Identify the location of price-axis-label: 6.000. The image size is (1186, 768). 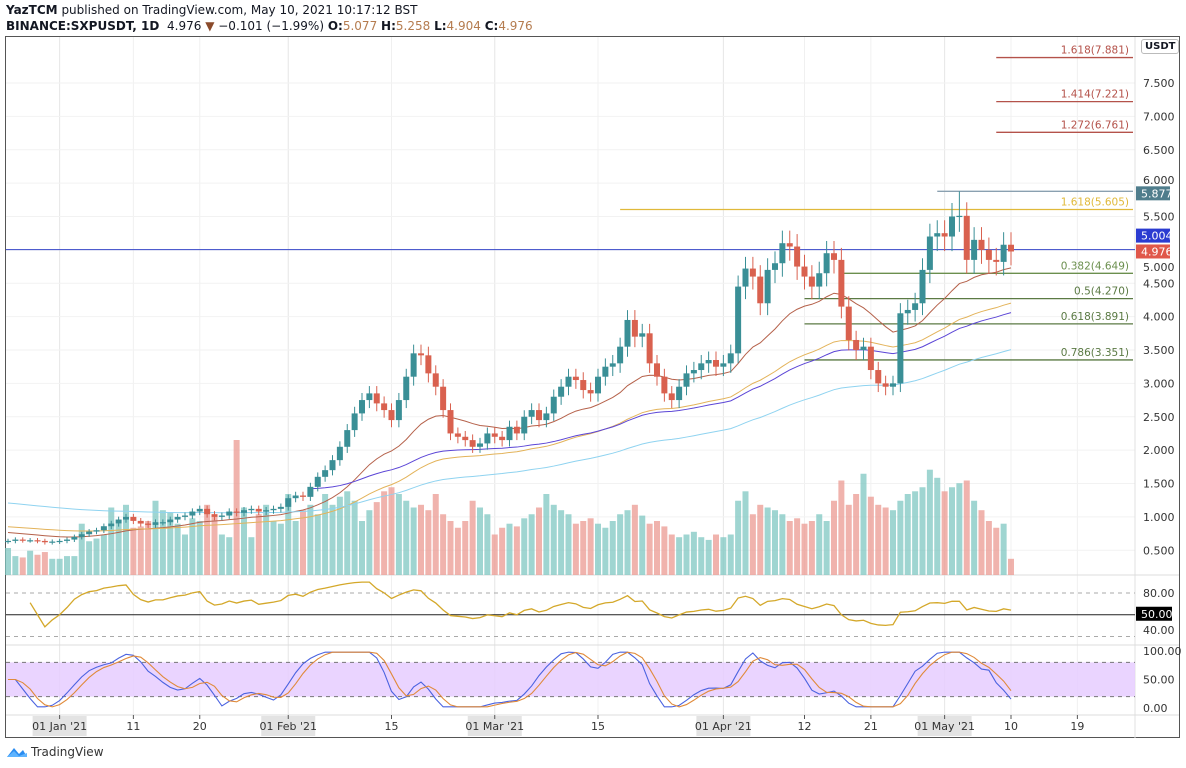
(1159, 180).